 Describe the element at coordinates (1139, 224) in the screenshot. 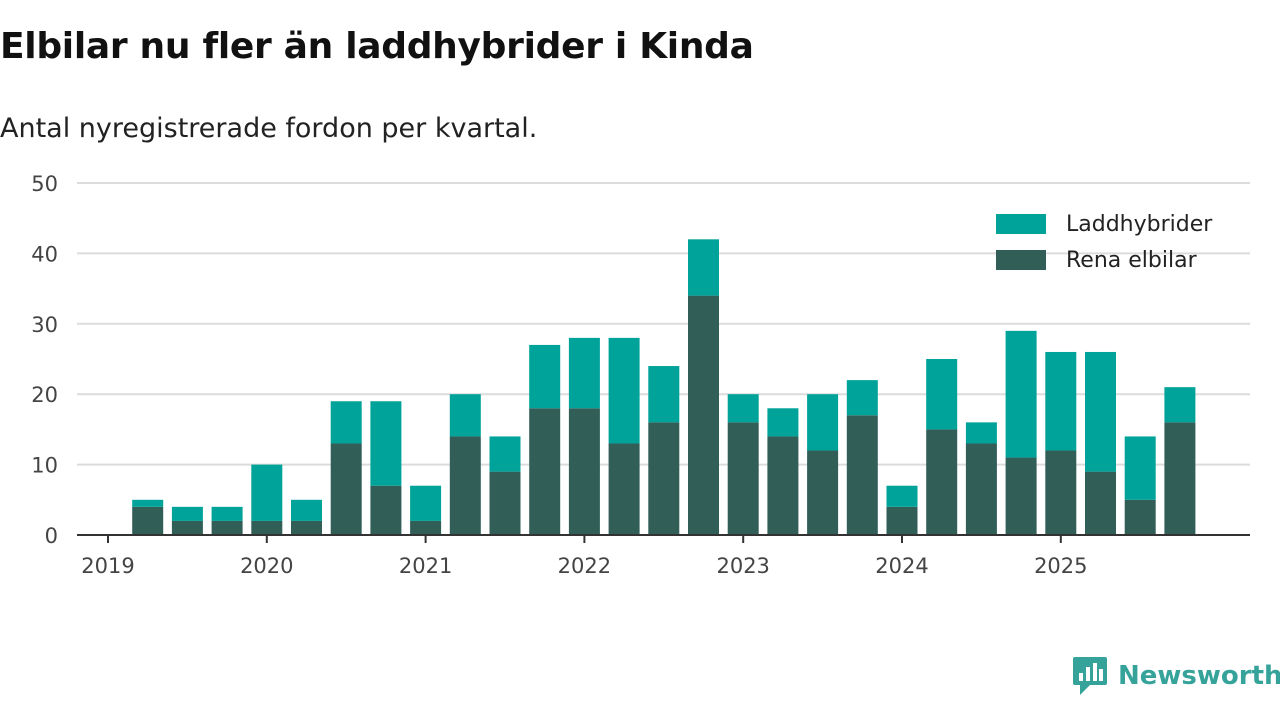

I see `legend-label-hybrid: Laddhybrider` at that location.